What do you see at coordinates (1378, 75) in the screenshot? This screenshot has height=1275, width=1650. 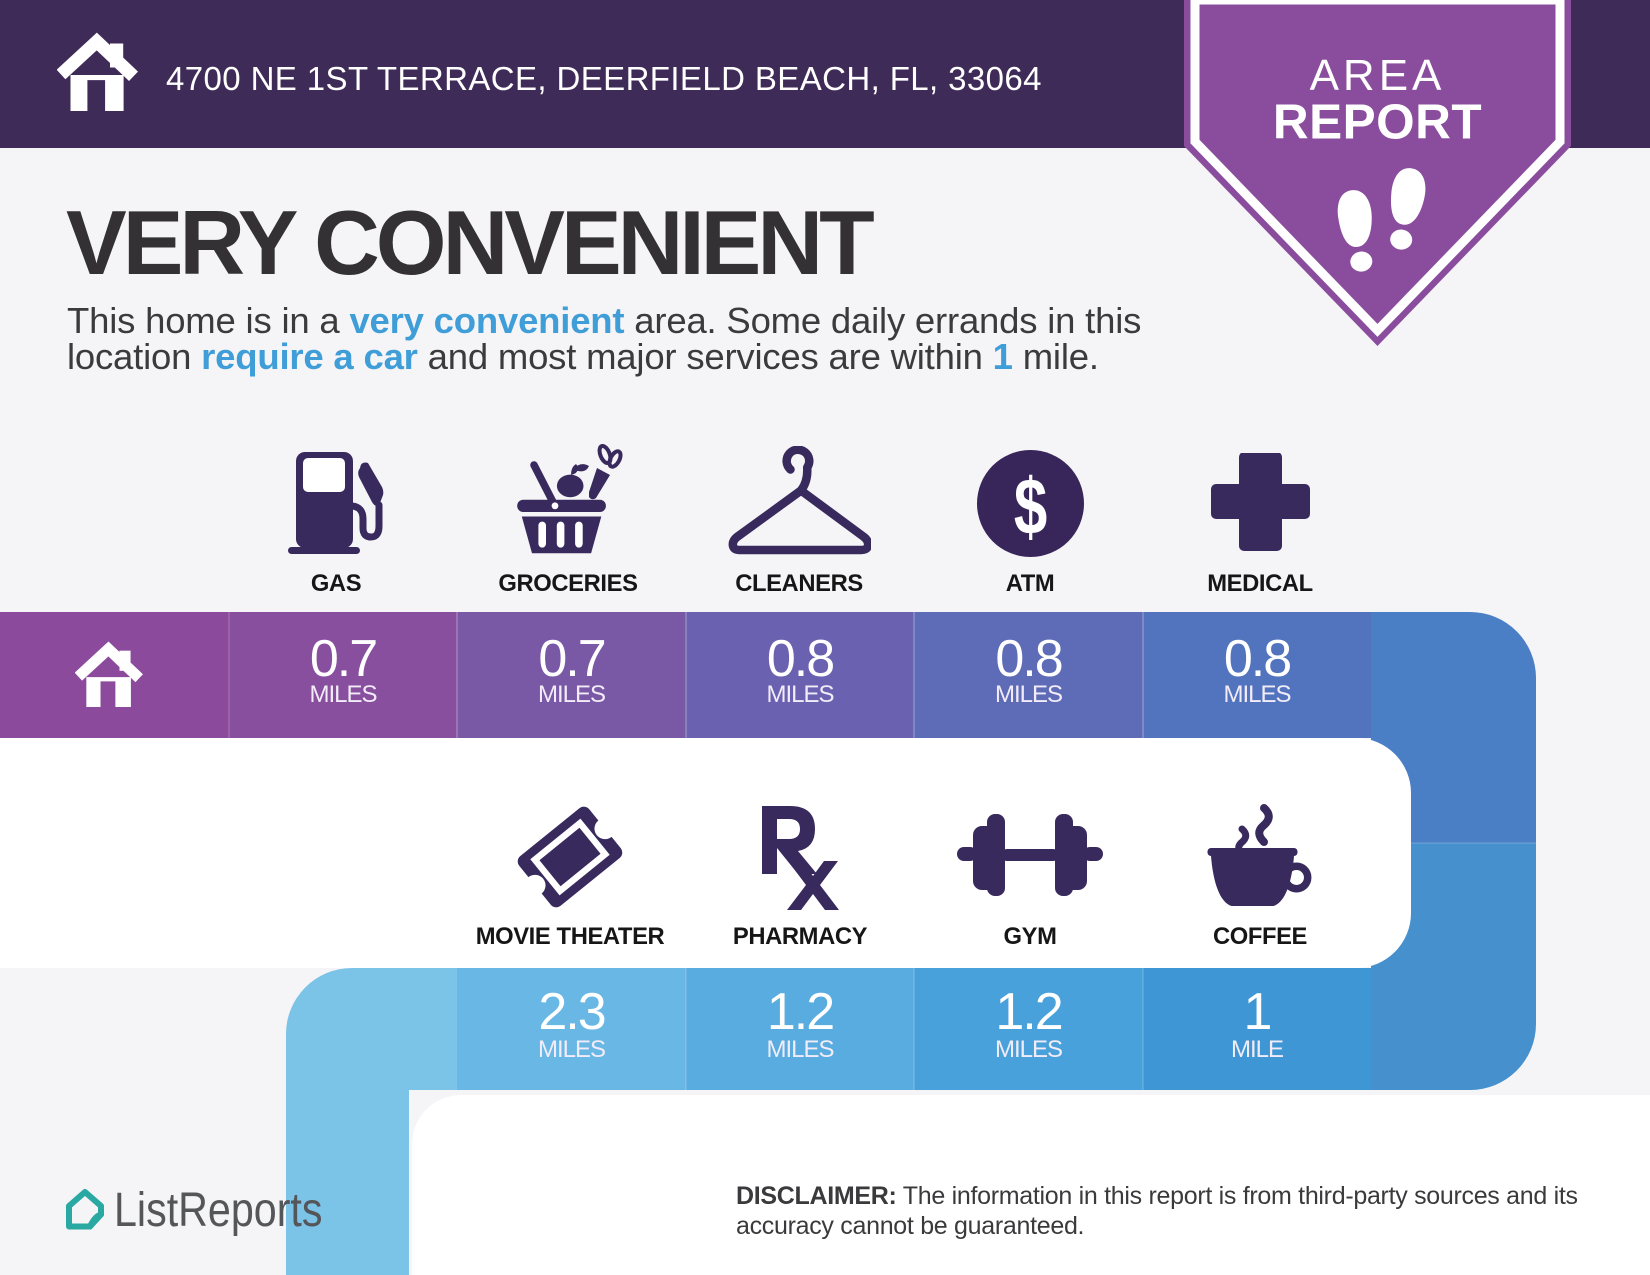 I see `svg-text: AREA` at bounding box center [1378, 75].